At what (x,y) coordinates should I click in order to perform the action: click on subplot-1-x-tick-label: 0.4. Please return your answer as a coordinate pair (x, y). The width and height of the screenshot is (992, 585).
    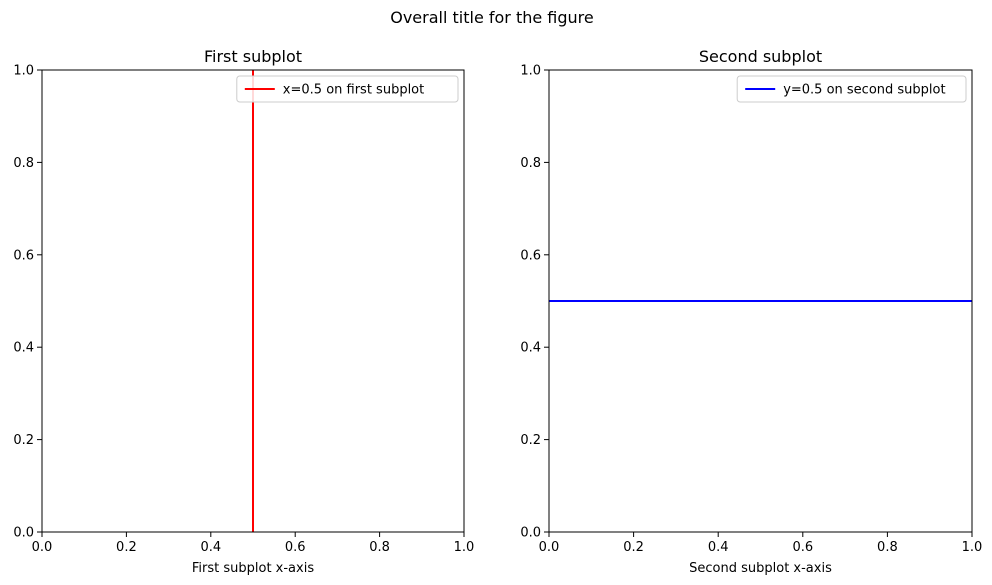
    Looking at the image, I should click on (210, 547).